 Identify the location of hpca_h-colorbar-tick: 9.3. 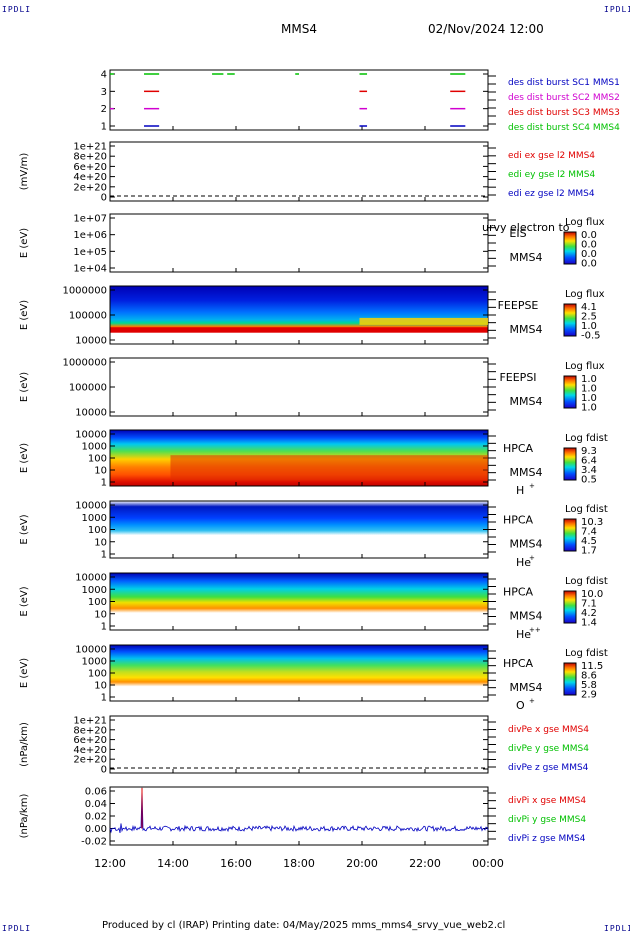
(589, 451).